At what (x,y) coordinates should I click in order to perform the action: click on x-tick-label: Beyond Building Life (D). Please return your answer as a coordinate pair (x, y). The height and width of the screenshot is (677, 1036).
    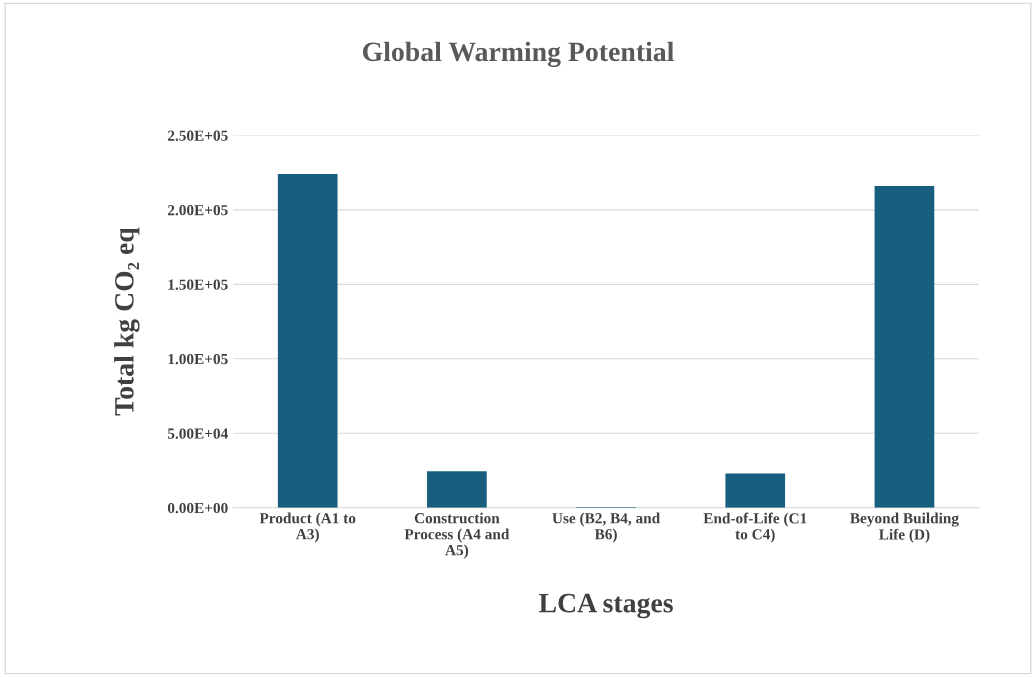
    Looking at the image, I should click on (904, 527).